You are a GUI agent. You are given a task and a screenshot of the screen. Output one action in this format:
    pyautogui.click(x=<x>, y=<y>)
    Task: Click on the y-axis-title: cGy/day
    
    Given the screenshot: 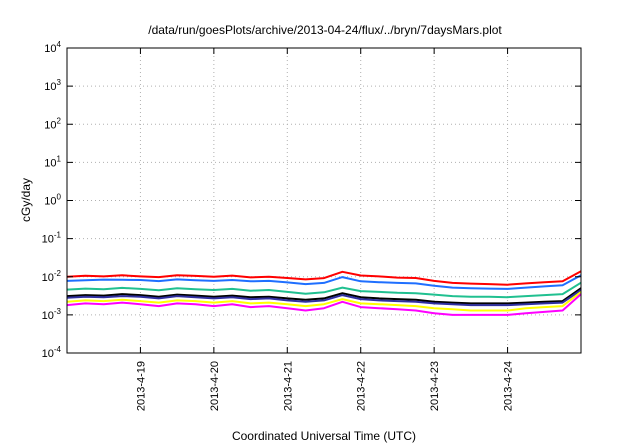 What is the action you would take?
    pyautogui.click(x=26, y=200)
    